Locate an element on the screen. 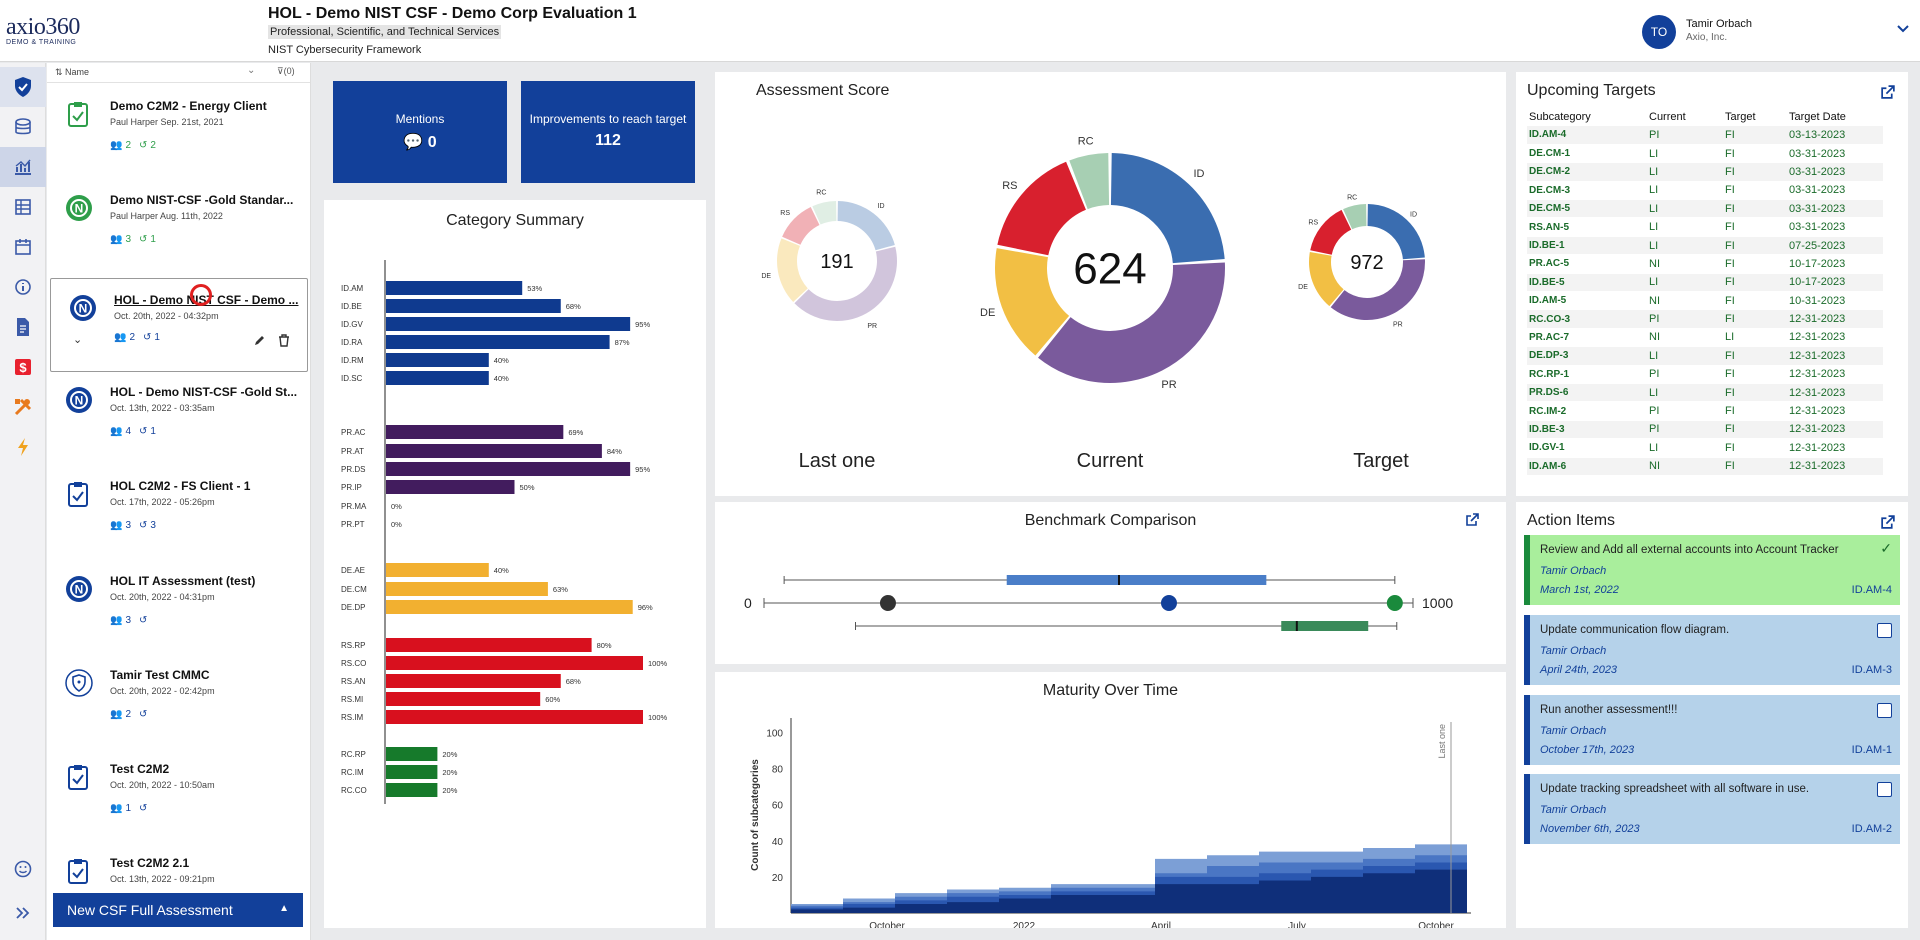 The image size is (1920, 940). table-row: DE.CM-2 LI FI 03-31-2023 is located at coordinates (1705, 172).